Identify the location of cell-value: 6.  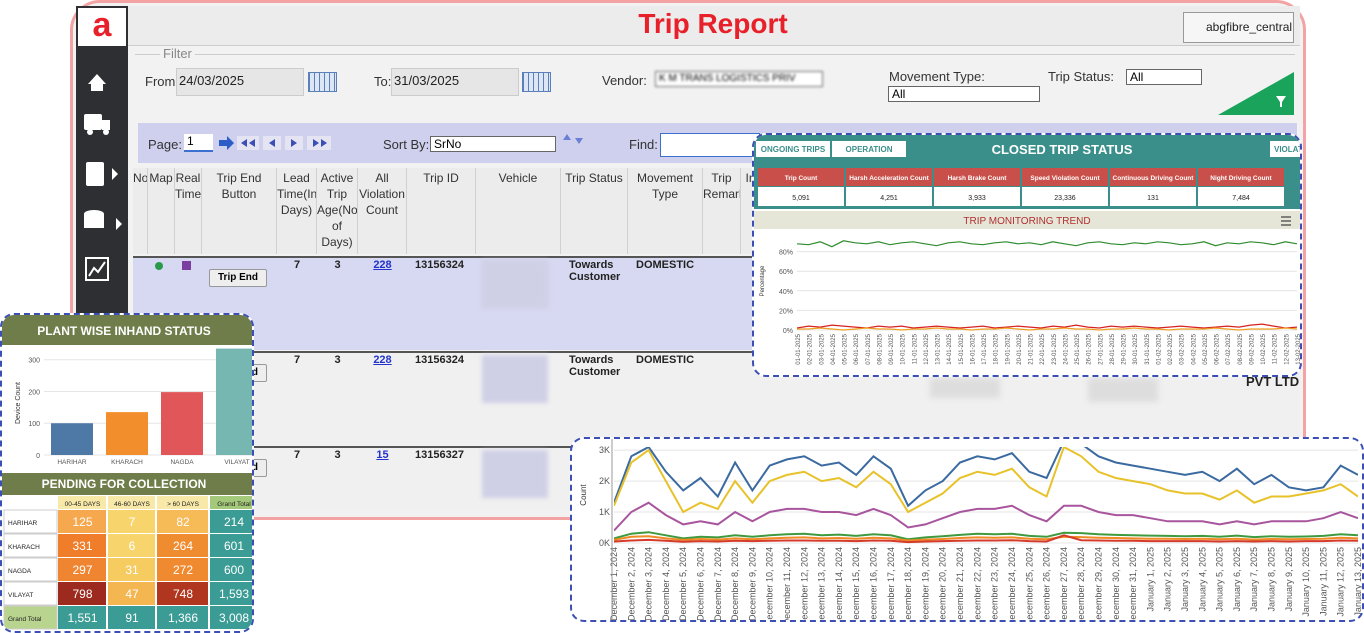
(132, 546).